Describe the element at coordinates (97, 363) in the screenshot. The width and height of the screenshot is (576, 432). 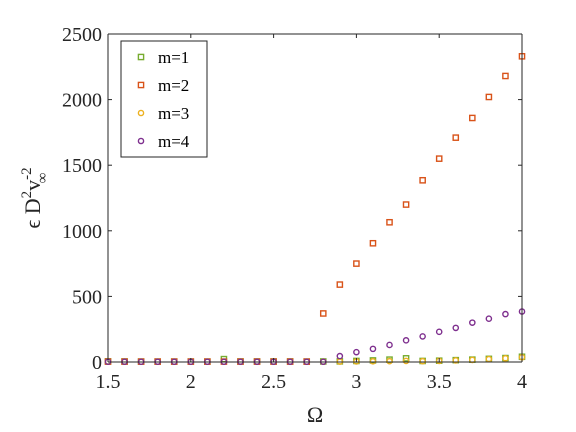
I see `y-tick-label: 0` at that location.